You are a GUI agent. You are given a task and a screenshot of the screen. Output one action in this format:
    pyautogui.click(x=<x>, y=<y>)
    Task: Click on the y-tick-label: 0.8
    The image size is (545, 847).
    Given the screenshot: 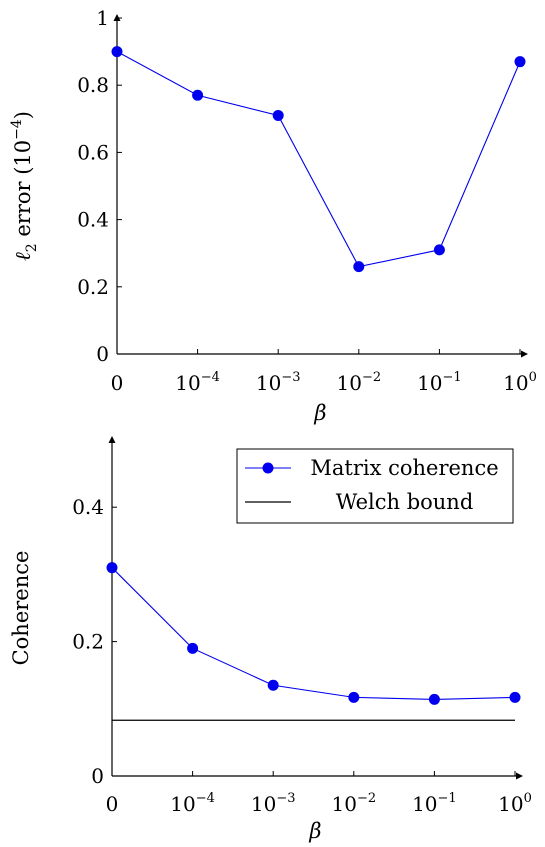 What is the action you would take?
    pyautogui.click(x=93, y=85)
    